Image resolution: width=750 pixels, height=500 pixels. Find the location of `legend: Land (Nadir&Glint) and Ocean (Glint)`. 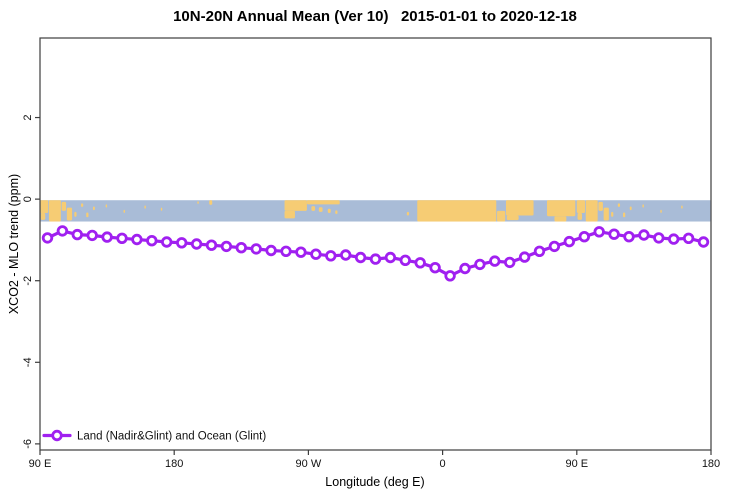

legend: Land (Nadir&Glint) and Ocean (Glint) is located at coordinates (154, 436).